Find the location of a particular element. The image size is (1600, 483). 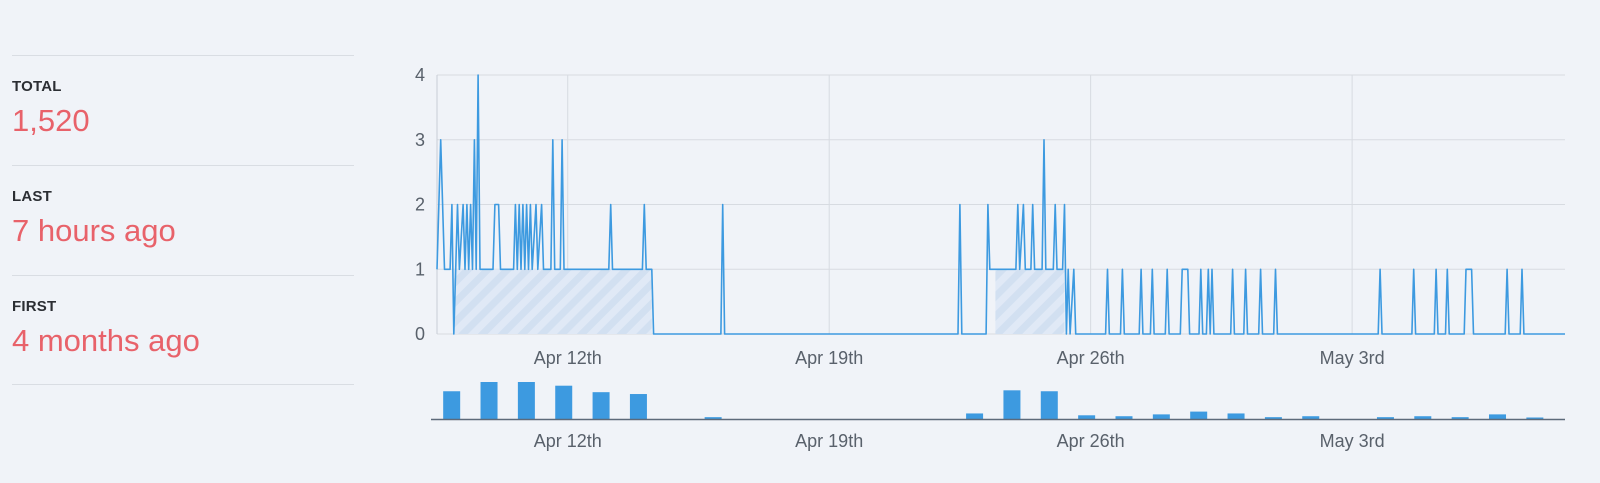

stat-first-value: 4 months ago is located at coordinates (106, 340).